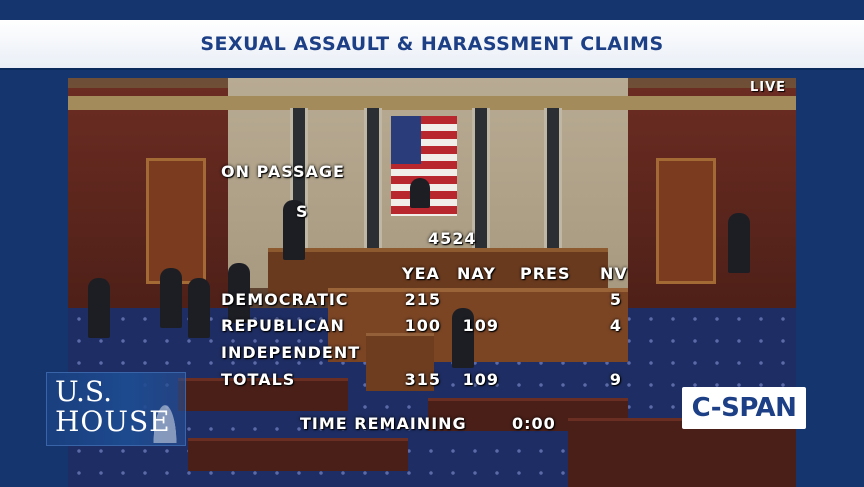 The height and width of the screenshot is (487, 864). I want to click on capitol-dome-icon, so click(165, 410).